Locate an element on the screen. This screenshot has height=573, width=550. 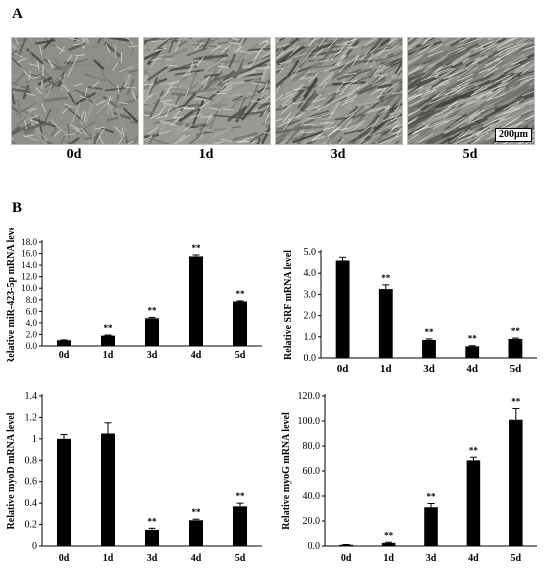
y-tick-label: 1.2 is located at coordinates (31, 417).